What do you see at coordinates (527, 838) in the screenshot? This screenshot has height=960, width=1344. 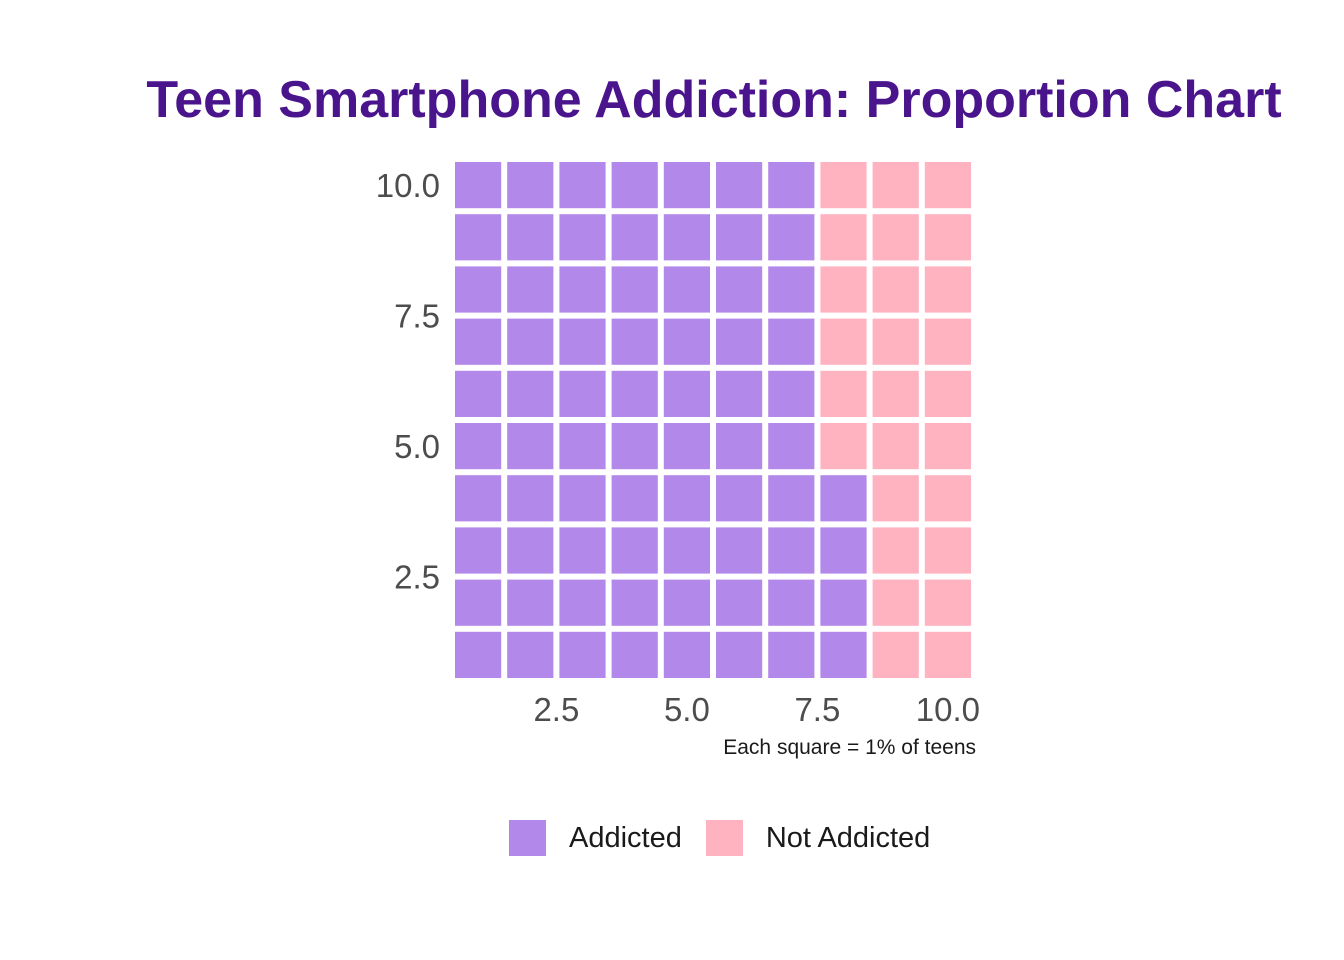 I see `legend-swatch-addicted` at bounding box center [527, 838].